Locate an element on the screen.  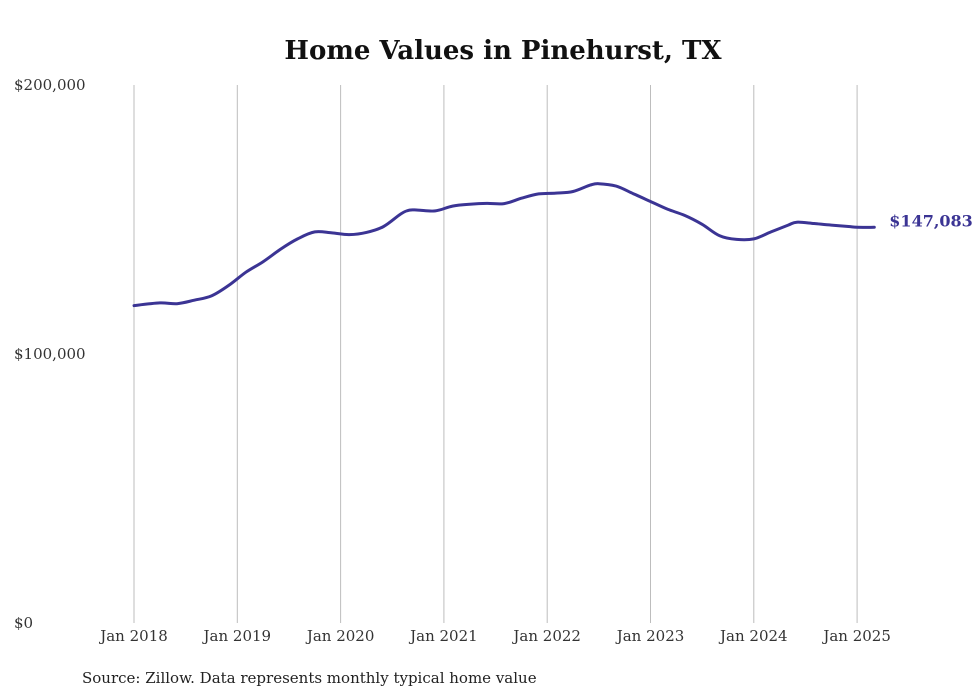
y-tick-label: $100,000 is located at coordinates (50, 354).